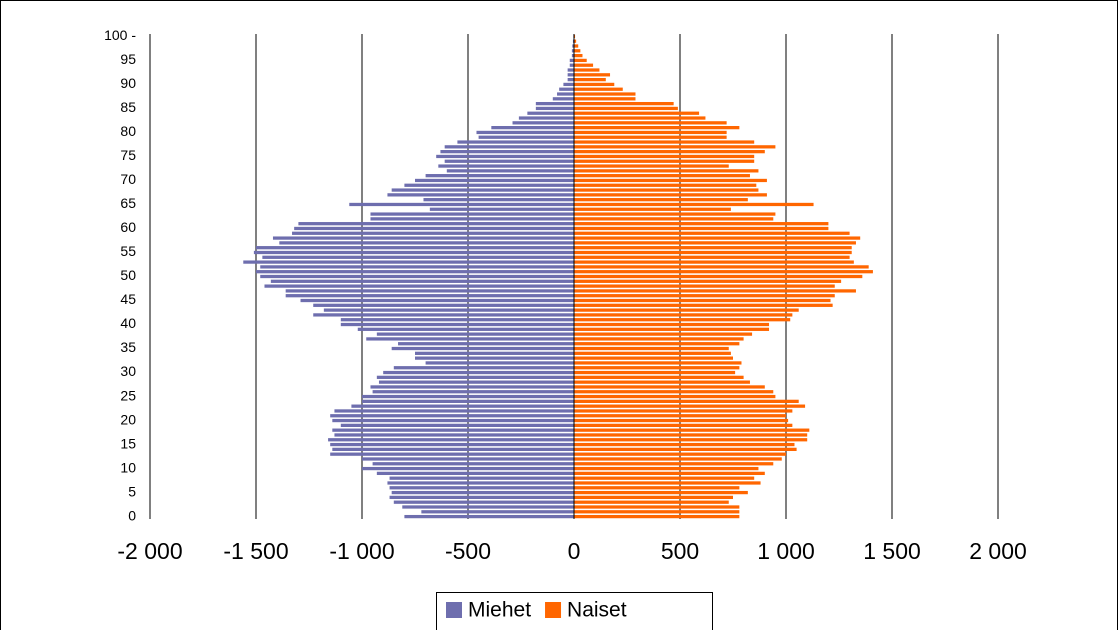 The height and width of the screenshot is (630, 1119). What do you see at coordinates (128, 227) in the screenshot?
I see `y-tick-label: 60` at bounding box center [128, 227].